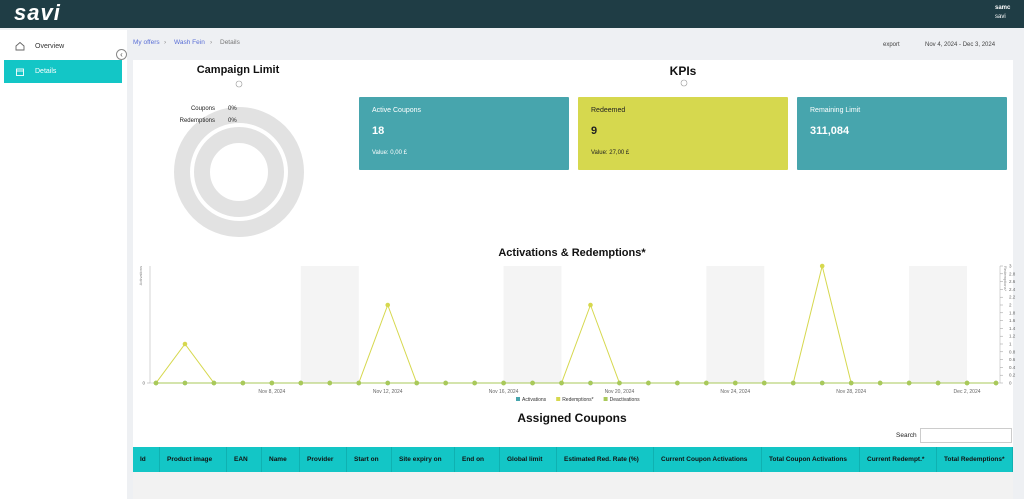 The width and height of the screenshot is (1024, 499). Describe the element at coordinates (572, 253) in the screenshot. I see `chart-title: Activations & Redemptions*` at that location.